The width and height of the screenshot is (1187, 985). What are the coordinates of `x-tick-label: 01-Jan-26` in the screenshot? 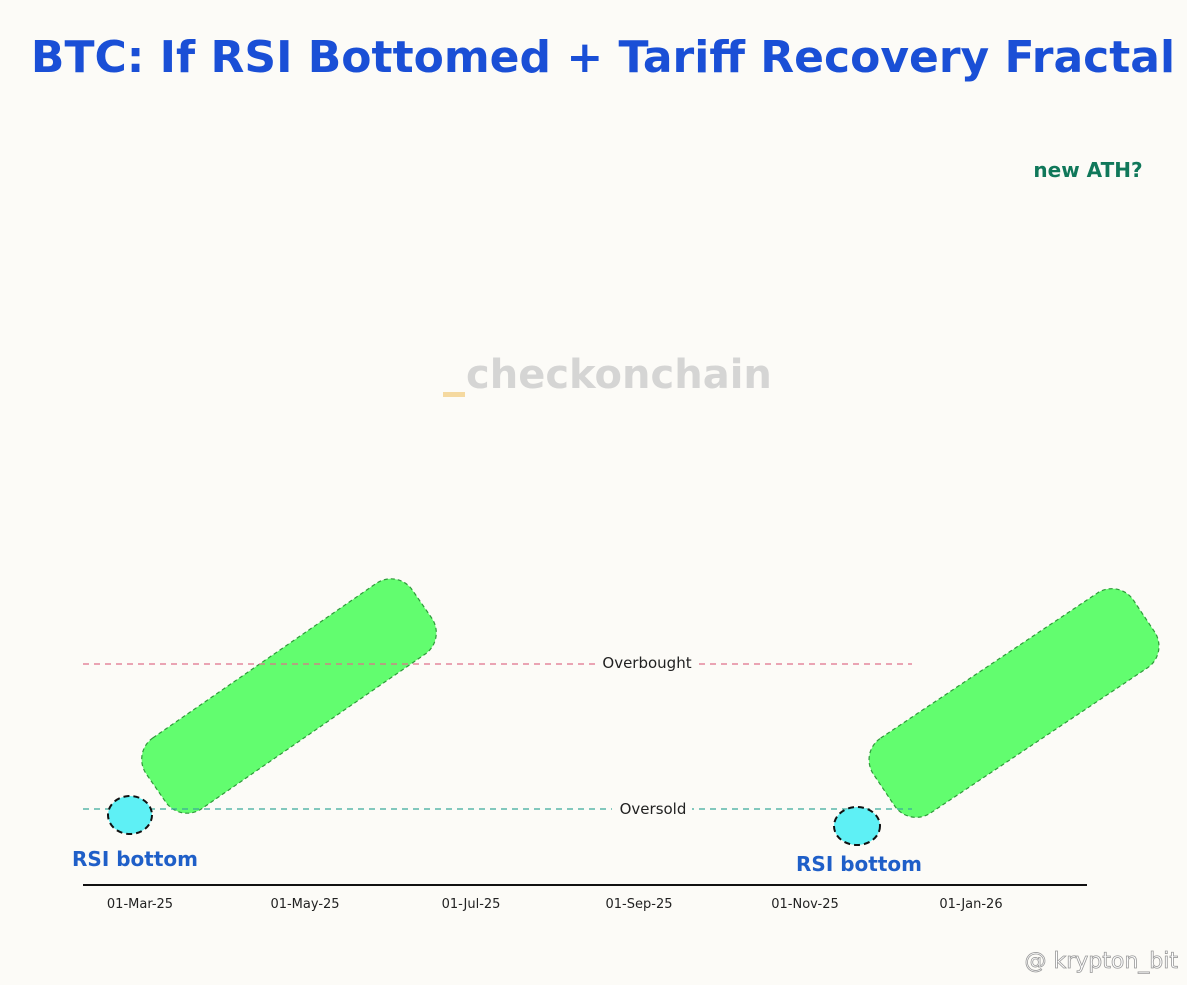 It's located at (970, 904).